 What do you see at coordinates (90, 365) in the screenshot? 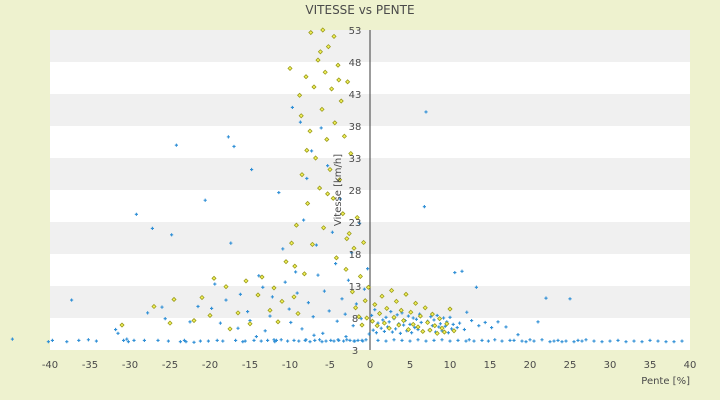
I see `x-tick-label: -35` at bounding box center [90, 365].